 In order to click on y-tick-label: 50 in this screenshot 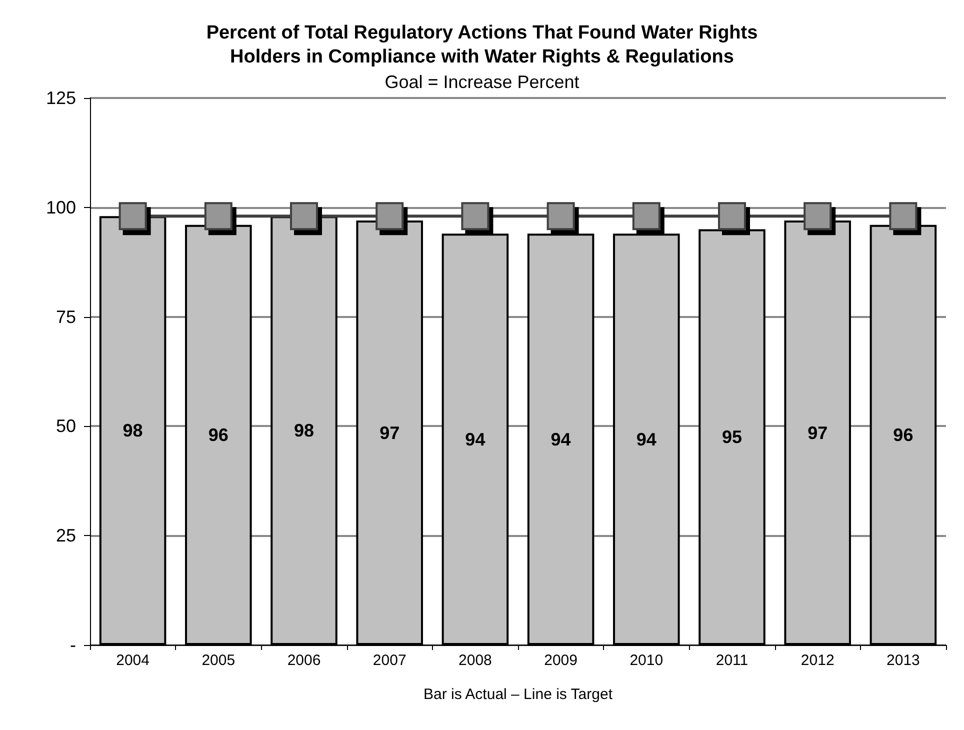, I will do `click(66, 426)`.